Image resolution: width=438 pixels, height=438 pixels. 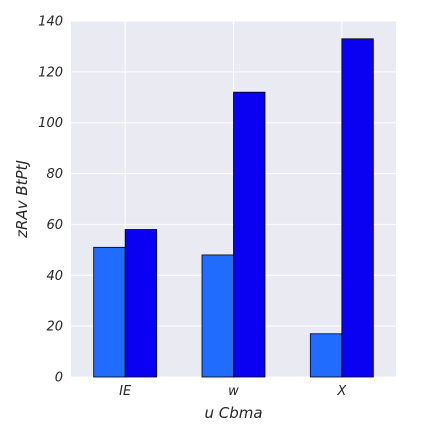 I want to click on bar-series-0-w, so click(x=217, y=316).